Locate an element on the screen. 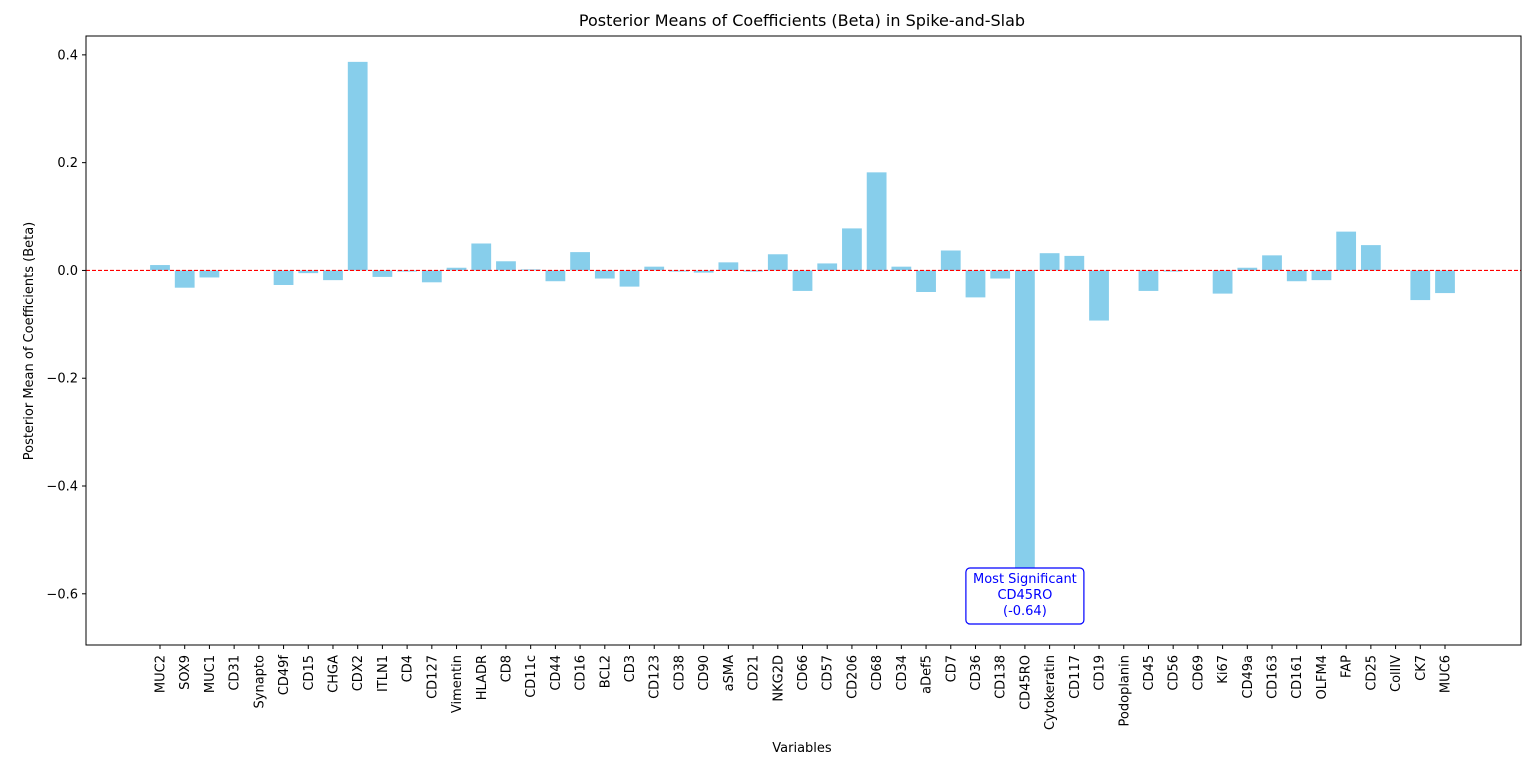  x-tick-label: SOX9 is located at coordinates (185, 672).